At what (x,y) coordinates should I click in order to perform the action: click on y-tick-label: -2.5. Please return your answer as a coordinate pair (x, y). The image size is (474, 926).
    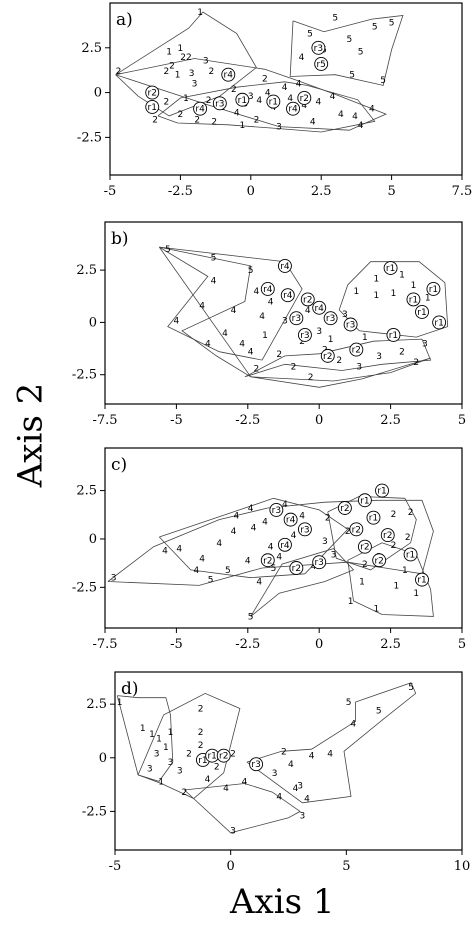
    Looking at the image, I should click on (84, 375).